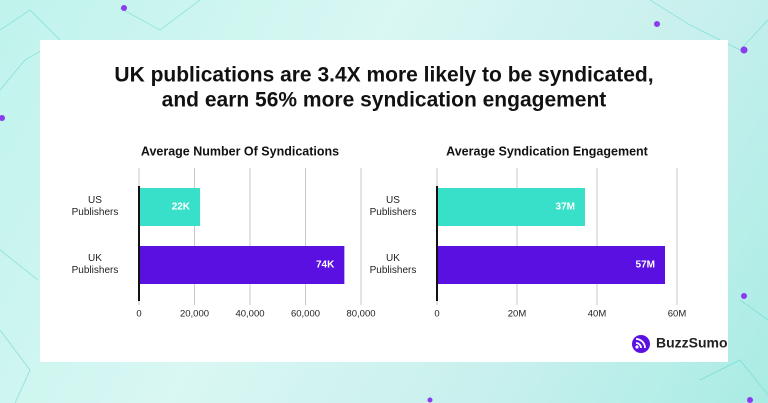 The height and width of the screenshot is (403, 768). What do you see at coordinates (597, 314) in the screenshot?
I see `x-tick-label: 40M` at bounding box center [597, 314].